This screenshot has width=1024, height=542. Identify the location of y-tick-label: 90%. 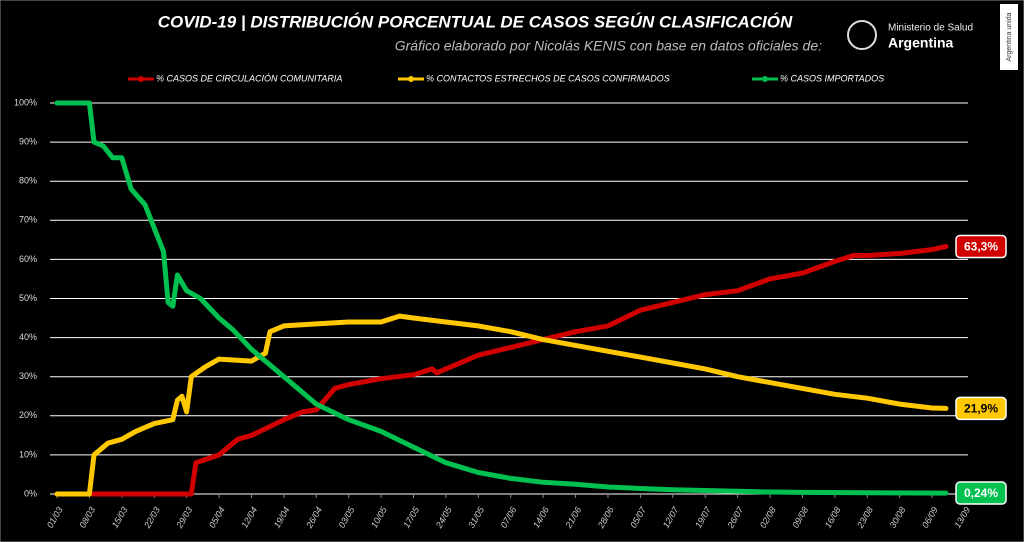
(28, 141).